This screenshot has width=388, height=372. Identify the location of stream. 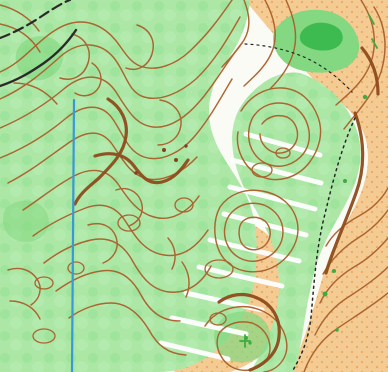
(73, 235).